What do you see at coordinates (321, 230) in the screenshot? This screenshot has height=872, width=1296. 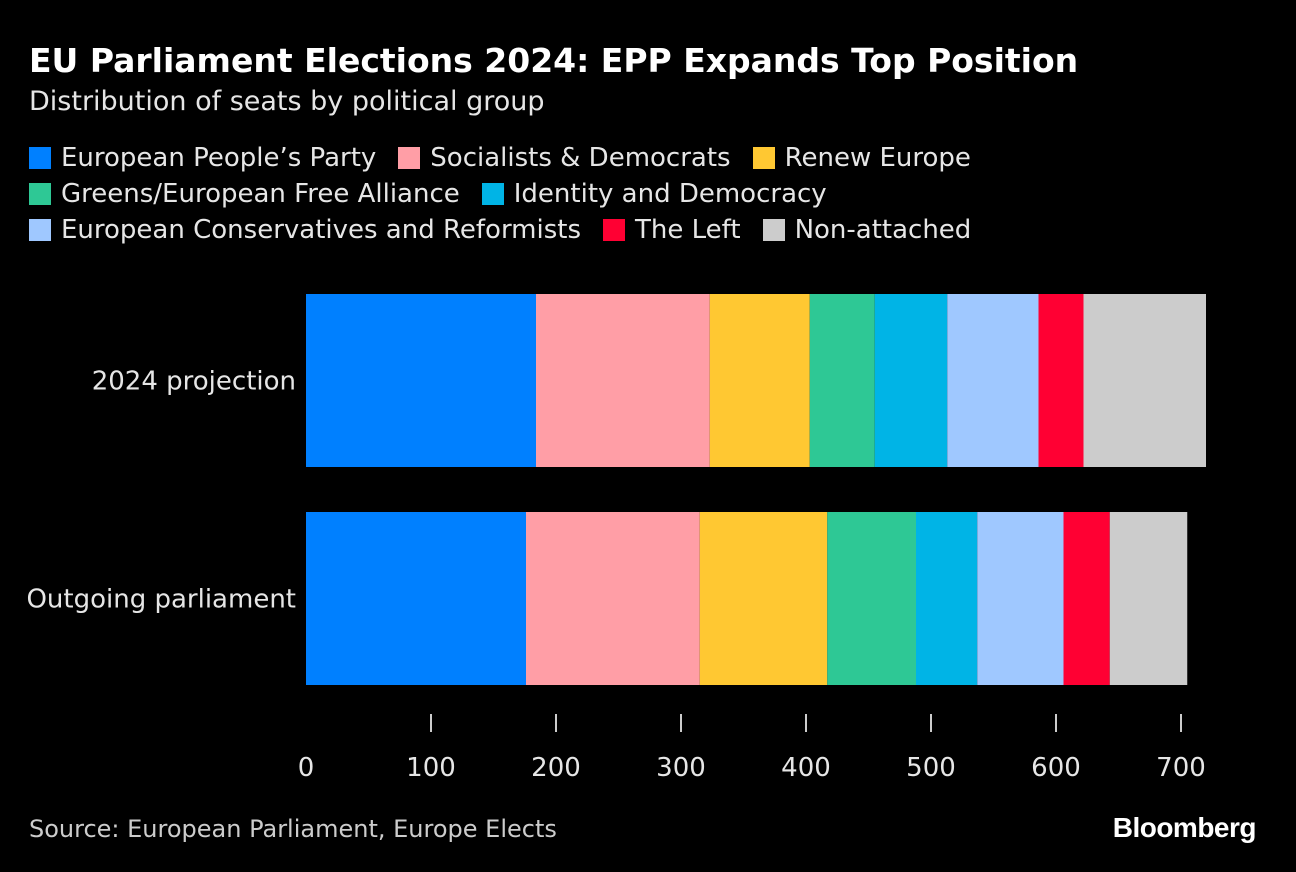 I see `legend-label: European Conservatives and Reformists` at bounding box center [321, 230].